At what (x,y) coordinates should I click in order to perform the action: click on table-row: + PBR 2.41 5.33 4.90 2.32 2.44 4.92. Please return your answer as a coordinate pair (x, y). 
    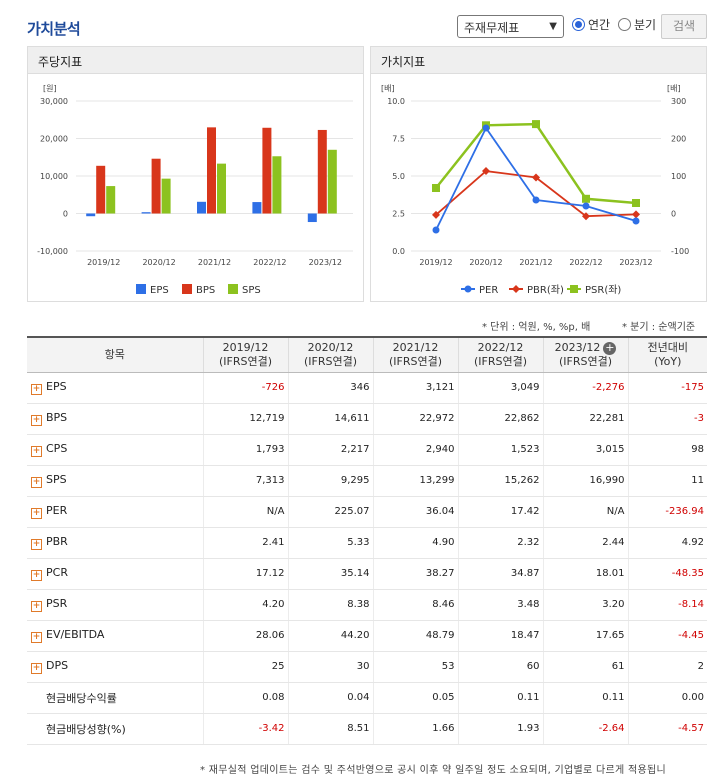
    Looking at the image, I should click on (367, 543).